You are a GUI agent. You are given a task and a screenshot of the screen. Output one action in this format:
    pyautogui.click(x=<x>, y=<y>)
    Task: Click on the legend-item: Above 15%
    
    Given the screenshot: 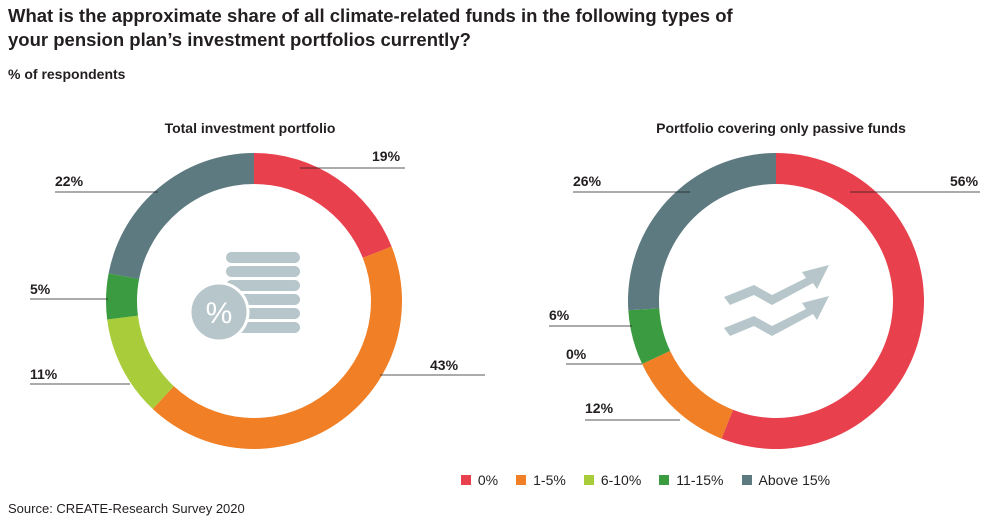 What is the action you would take?
    pyautogui.click(x=786, y=480)
    